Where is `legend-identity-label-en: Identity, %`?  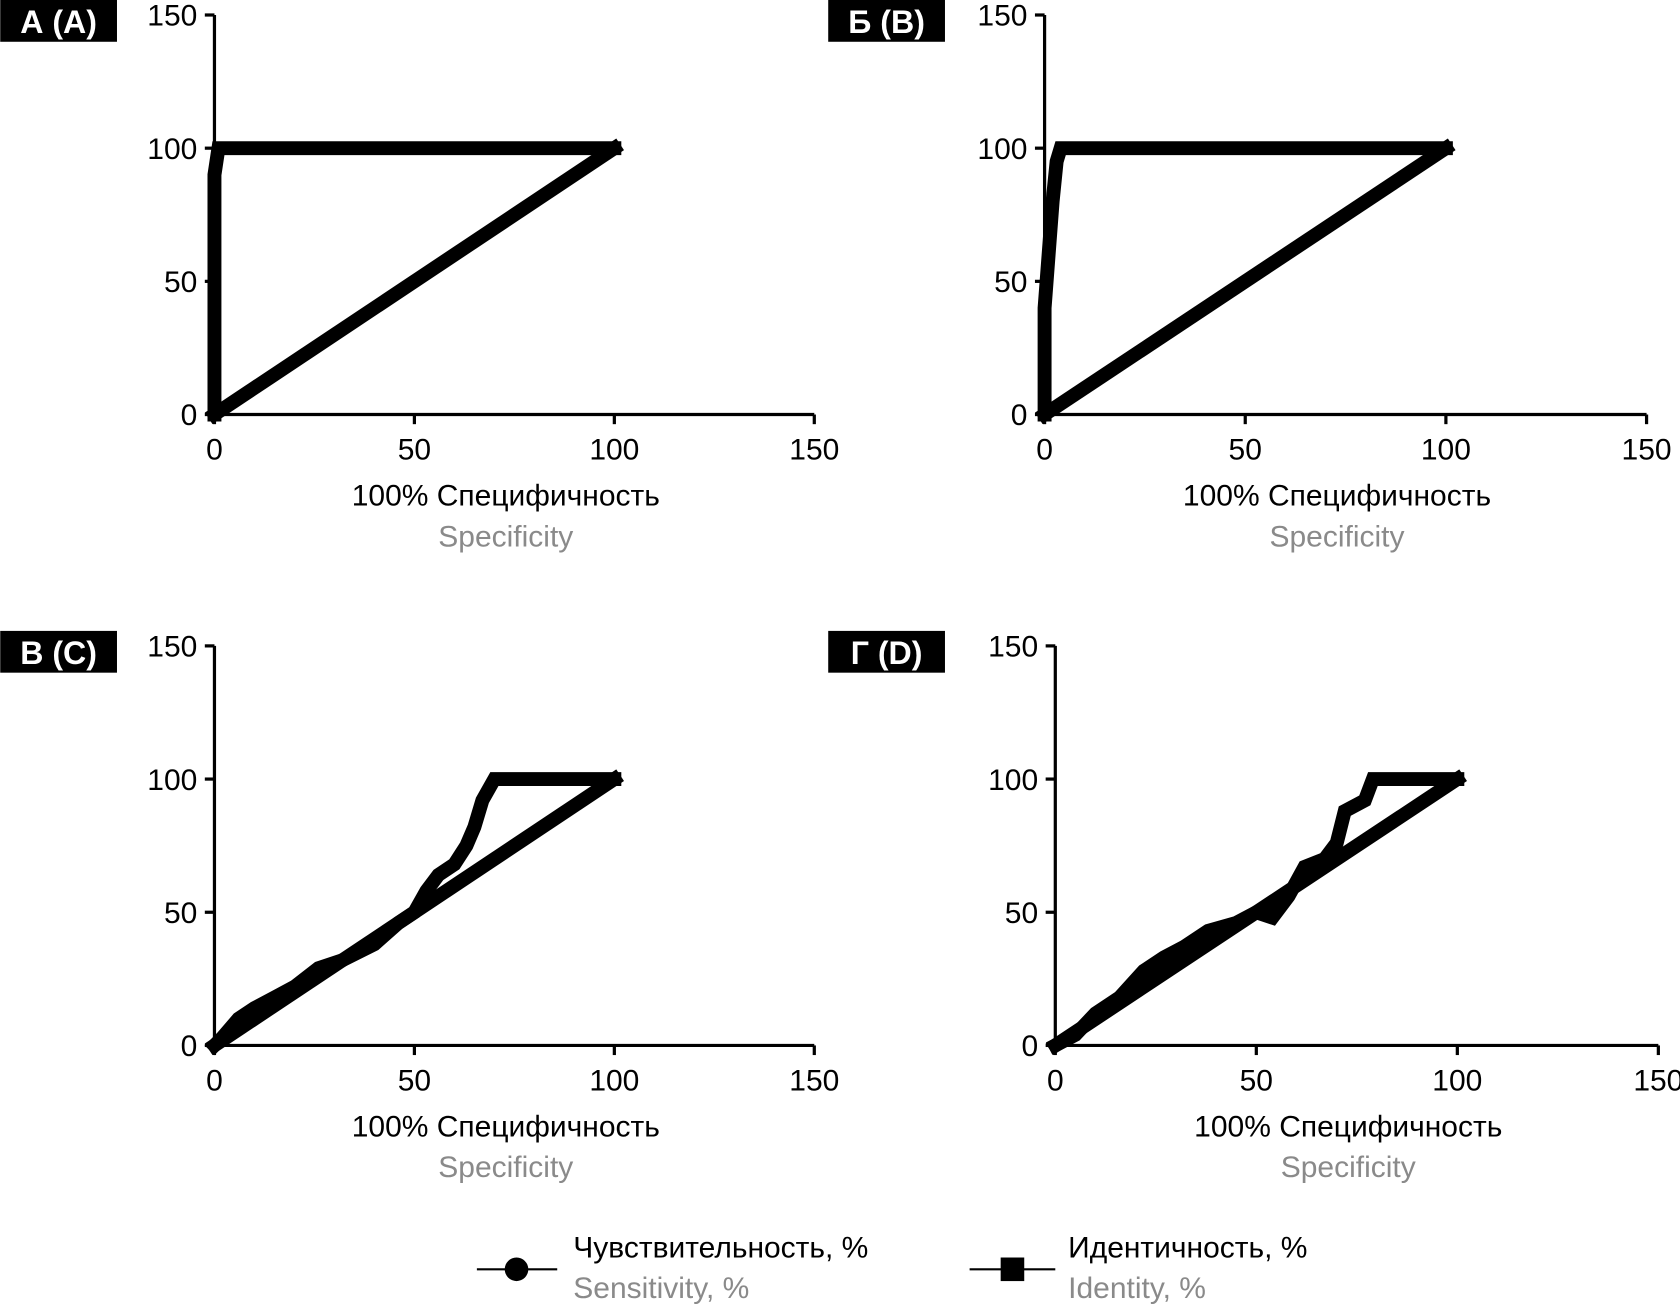
legend-identity-label-en: Identity, % is located at coordinates (1137, 1288).